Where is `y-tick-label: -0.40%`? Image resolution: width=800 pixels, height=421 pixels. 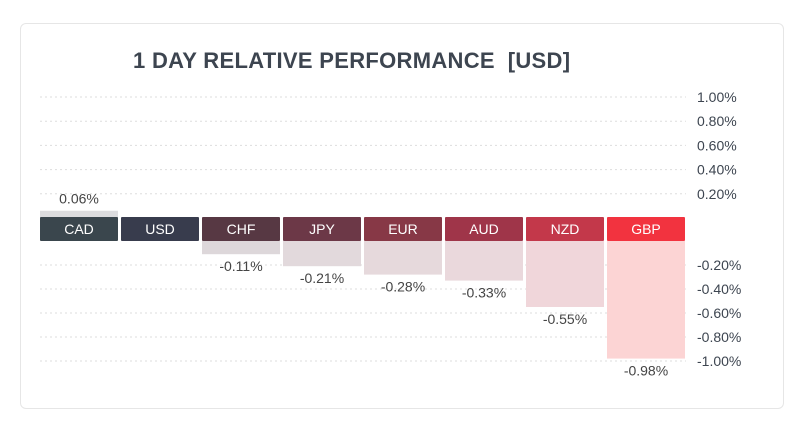 y-tick-label: -0.40% is located at coordinates (719, 289).